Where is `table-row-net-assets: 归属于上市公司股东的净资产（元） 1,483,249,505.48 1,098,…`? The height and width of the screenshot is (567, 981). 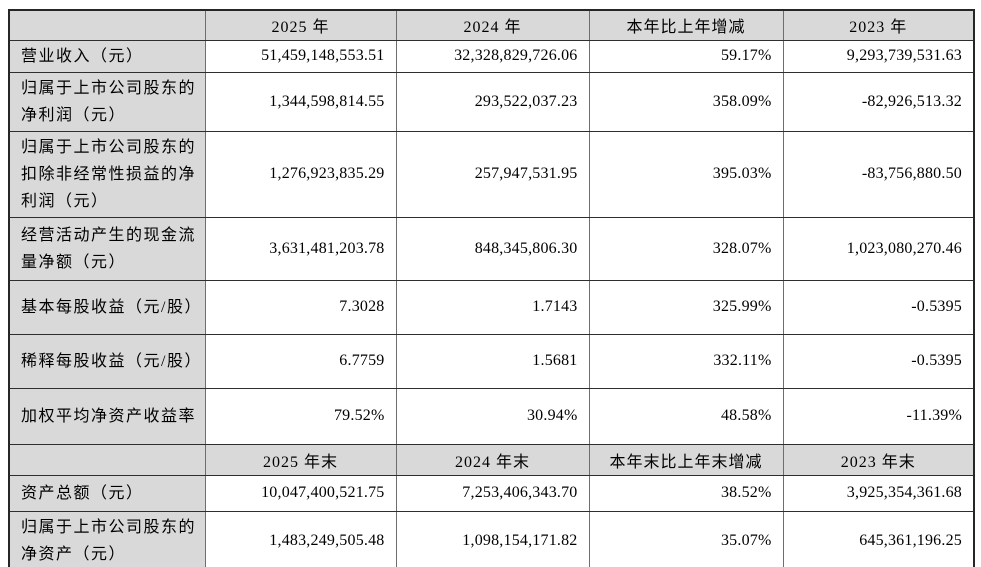
table-row-net-assets: 归属于上市公司股东的净资产（元） 1,483,249,505.48 1,098,… is located at coordinates (491, 538).